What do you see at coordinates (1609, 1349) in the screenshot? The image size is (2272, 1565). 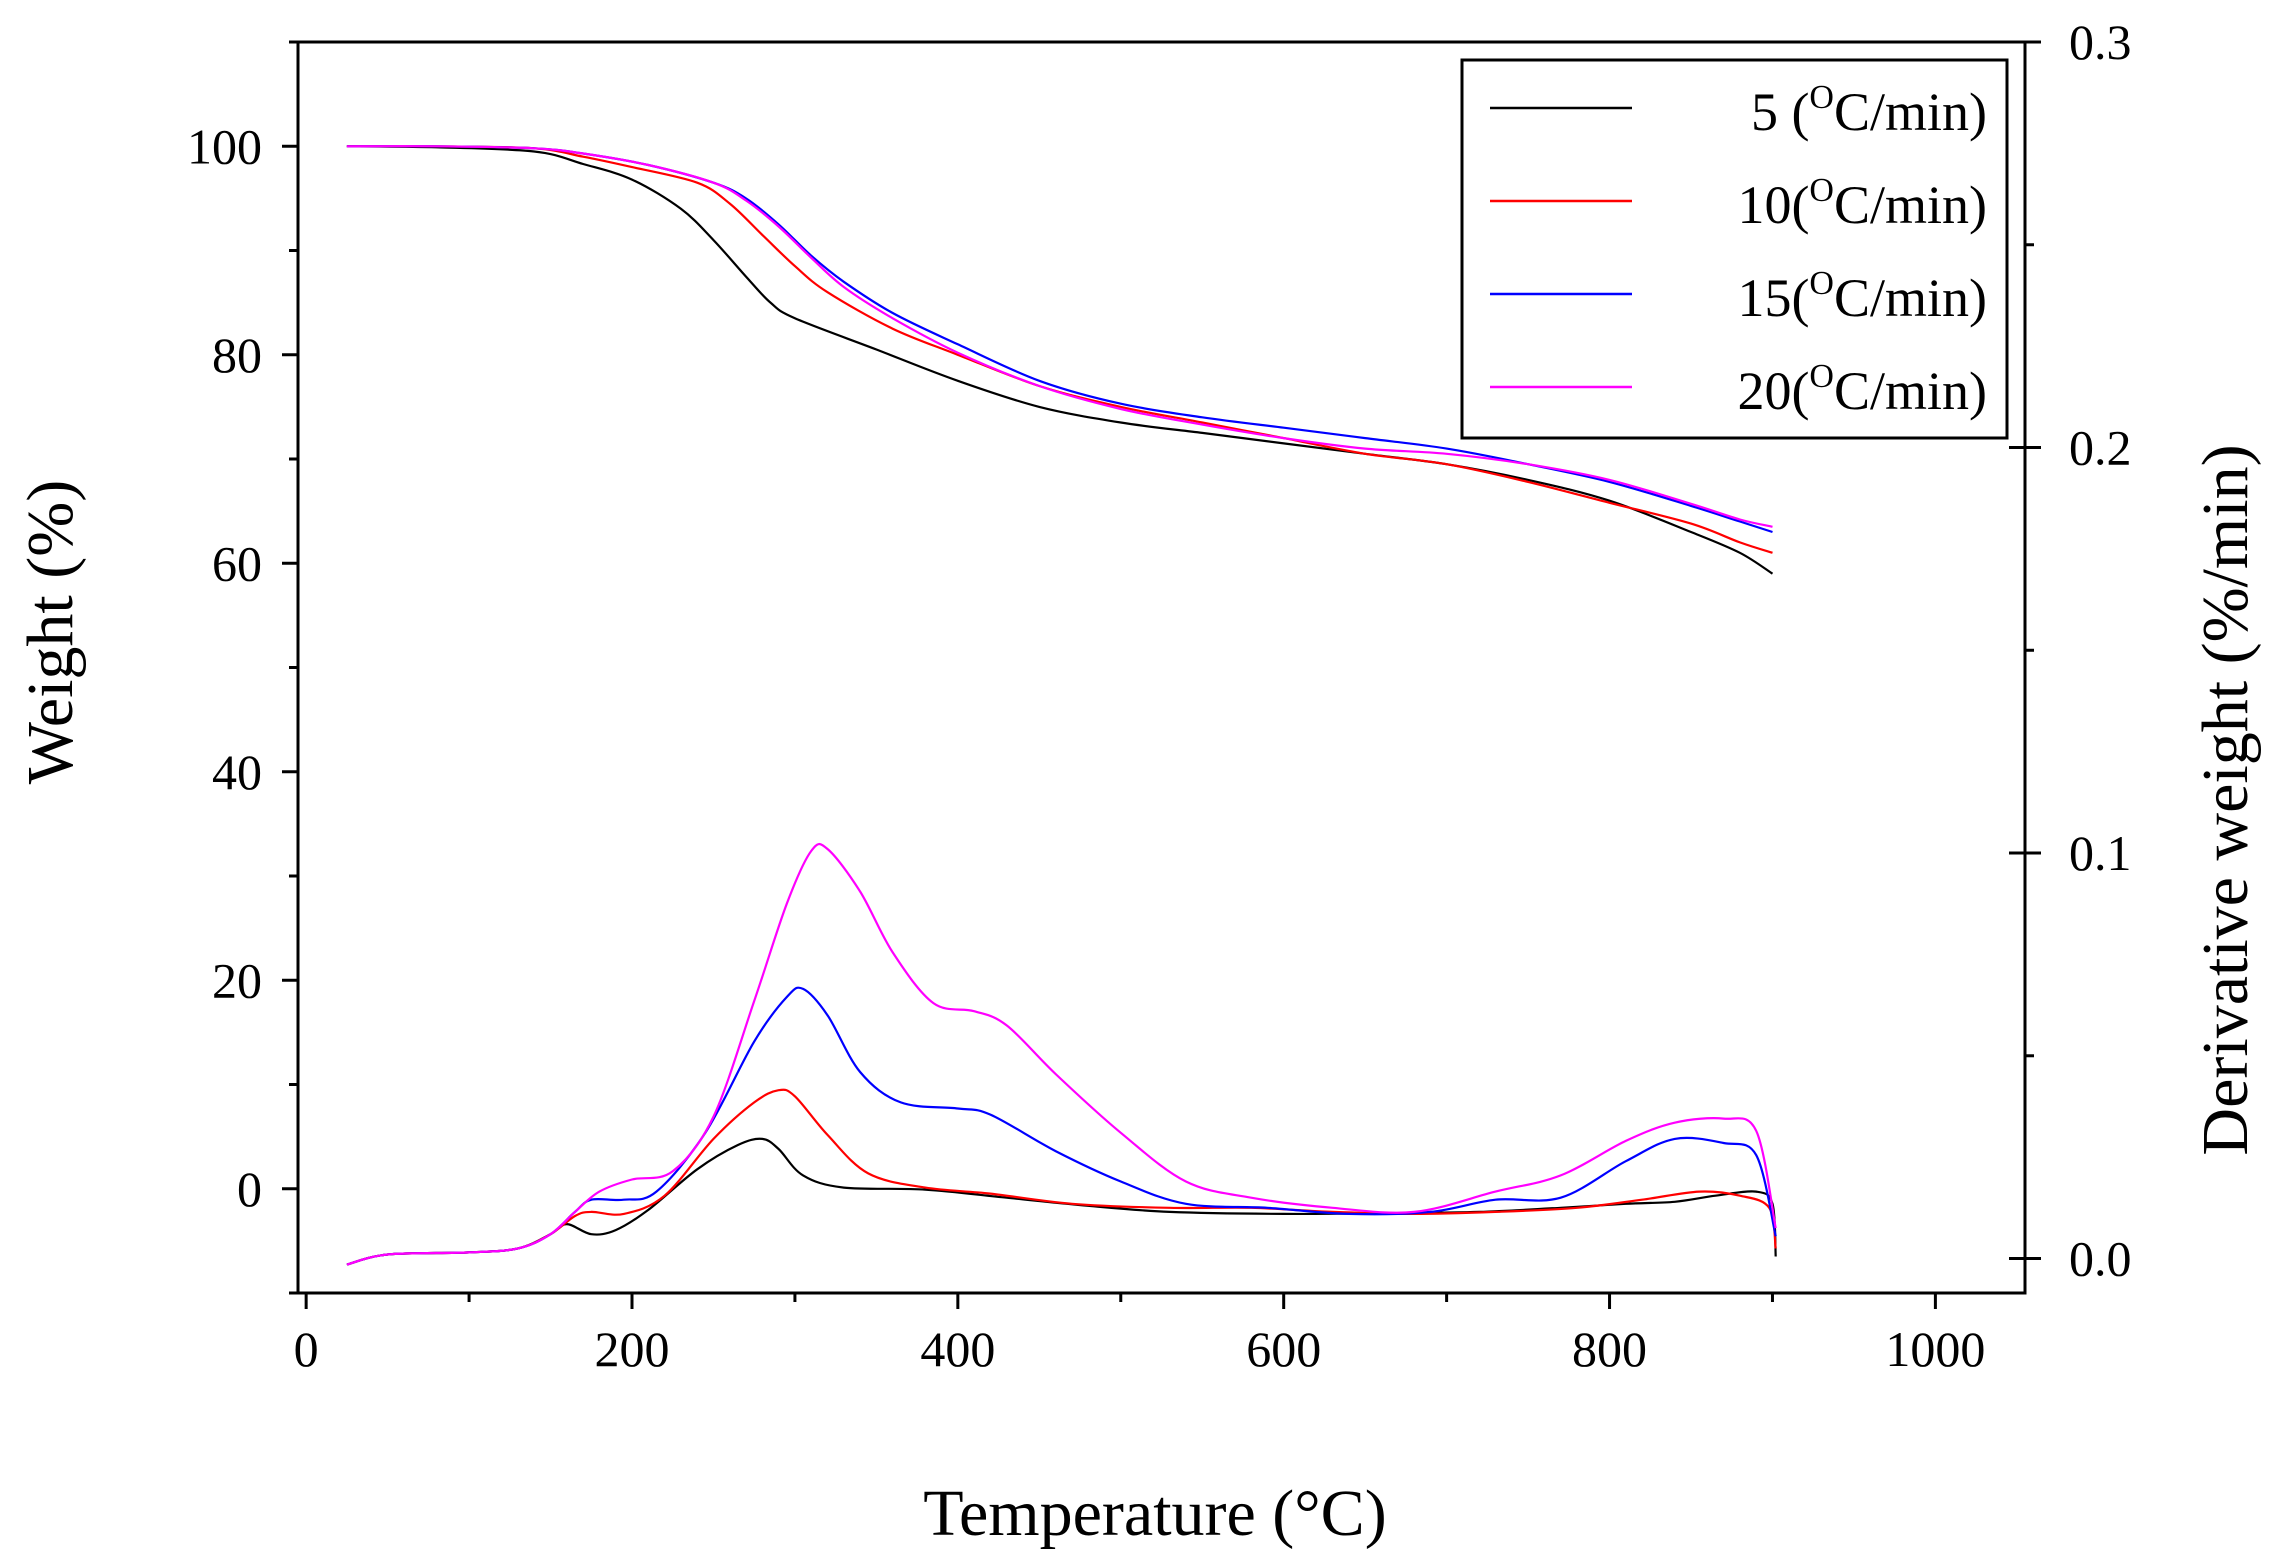 I see `x-tick-label: 800` at bounding box center [1609, 1349].